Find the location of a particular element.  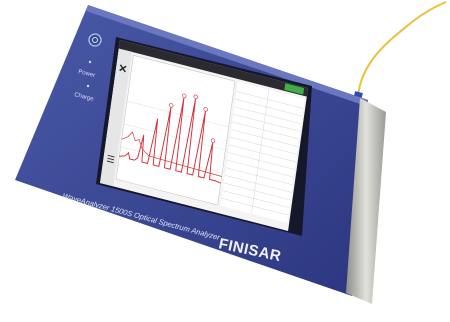

power-label: Power is located at coordinates (87, 74).